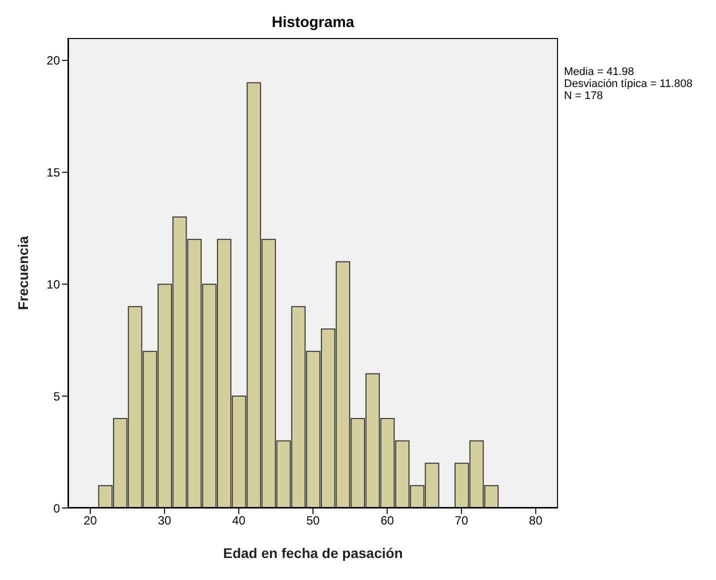 The height and width of the screenshot is (580, 716). Describe the element at coordinates (53, 284) in the screenshot. I see `y-tick-label: 10` at that location.